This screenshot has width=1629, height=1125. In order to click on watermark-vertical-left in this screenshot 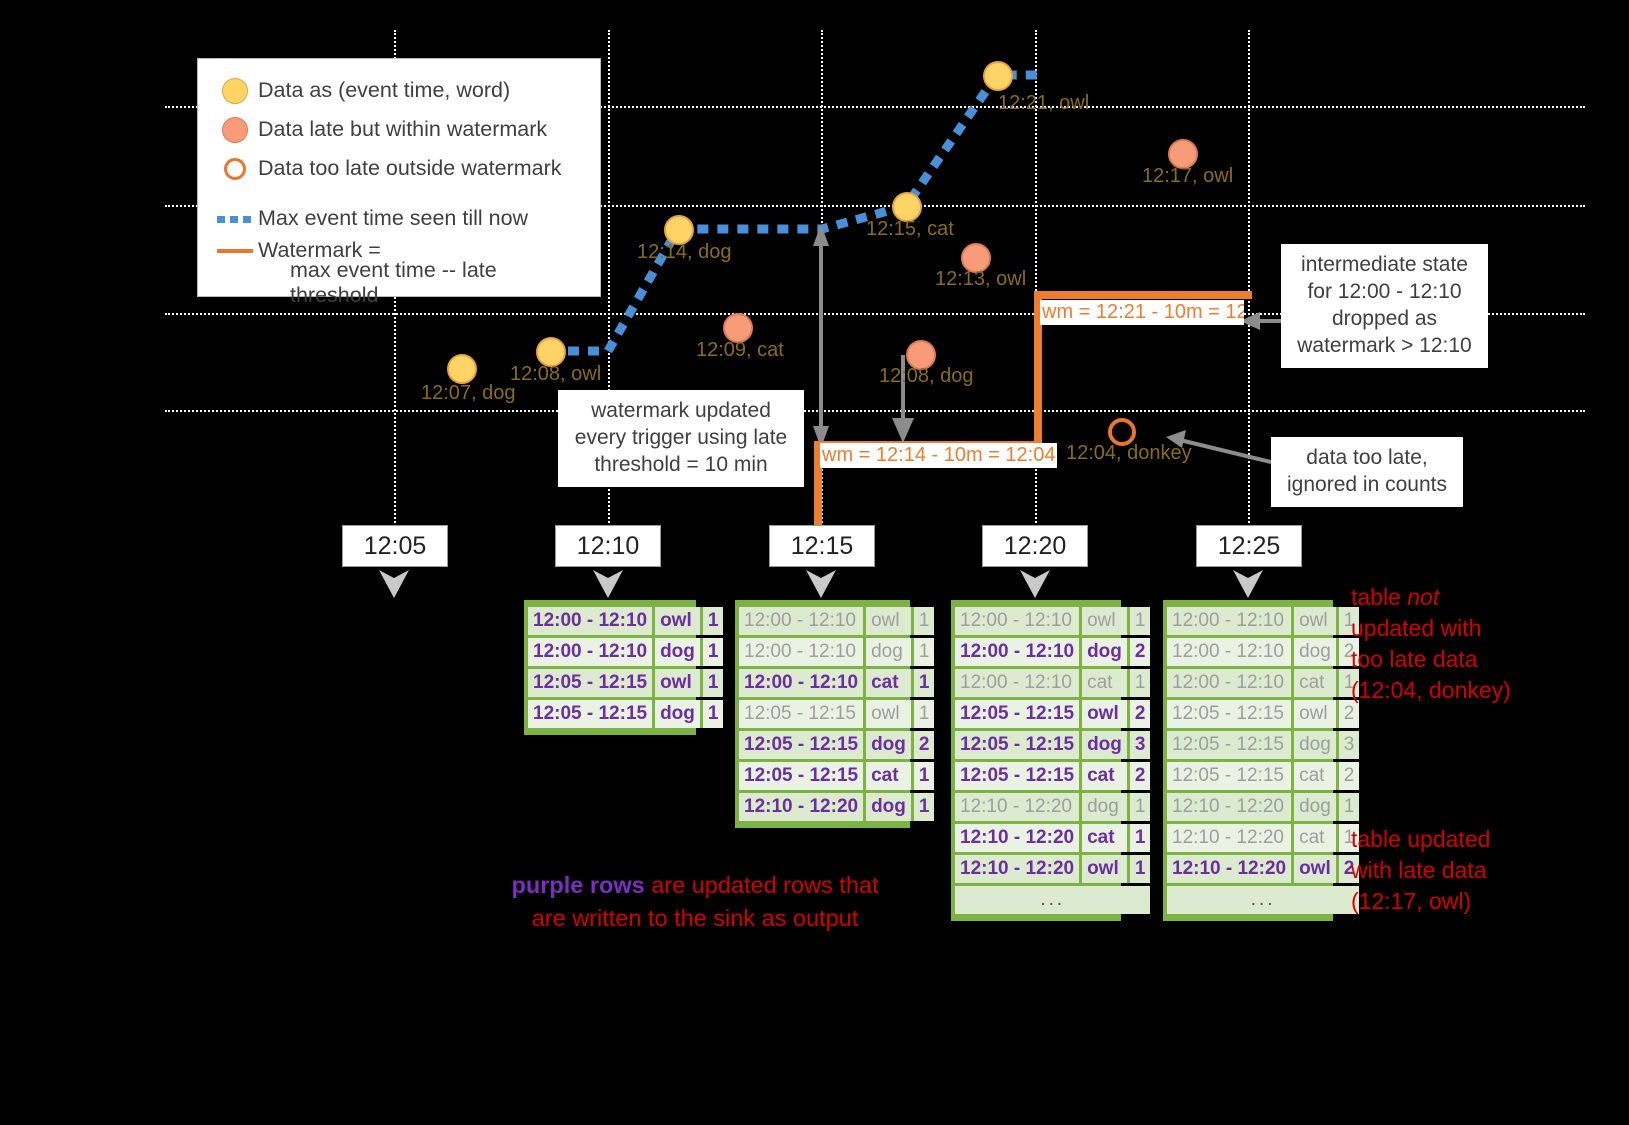, I will do `click(818, 486)`.